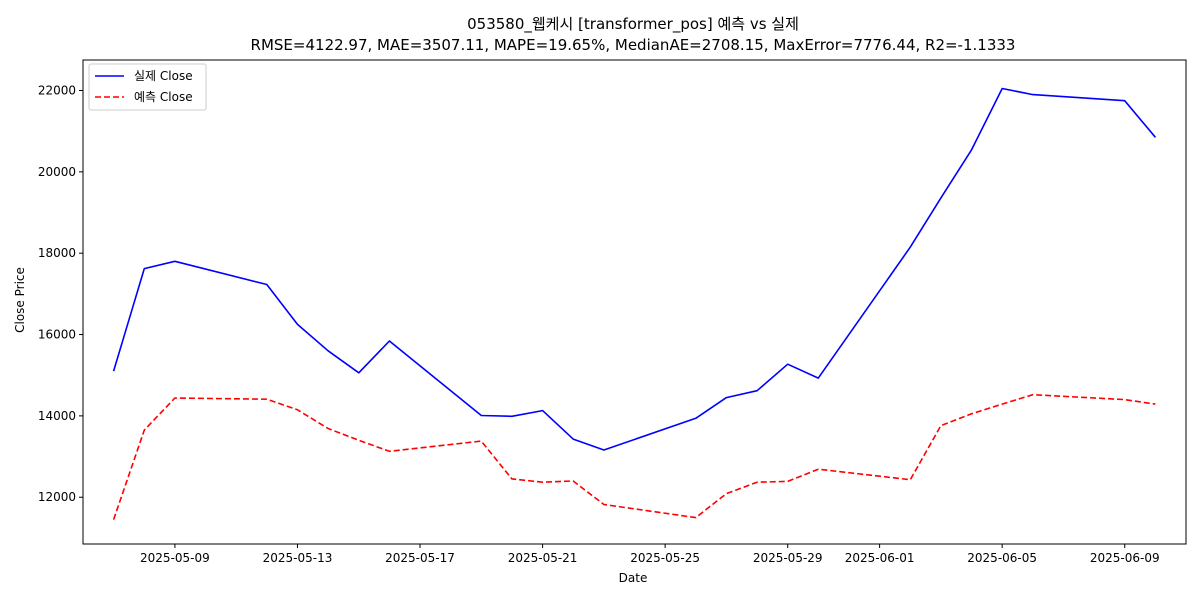 This screenshot has height=600, width=1200. I want to click on x-tick-label: 2025-05-21, so click(543, 558).